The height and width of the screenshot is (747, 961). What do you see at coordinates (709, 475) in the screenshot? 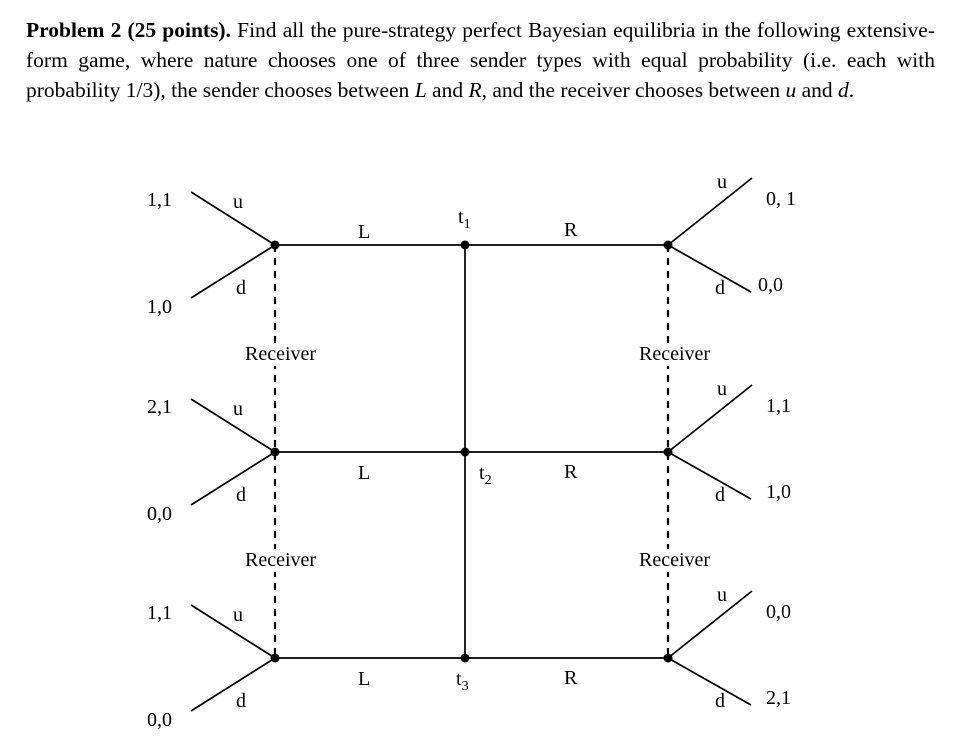
I see `branch-d-right-row2` at bounding box center [709, 475].